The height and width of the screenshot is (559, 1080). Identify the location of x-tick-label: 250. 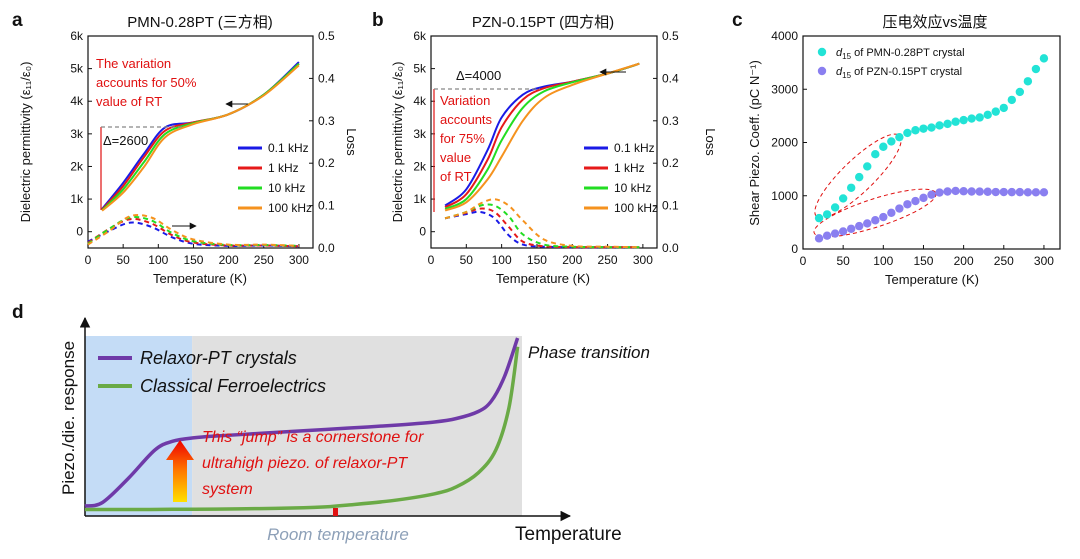
(1004, 261).